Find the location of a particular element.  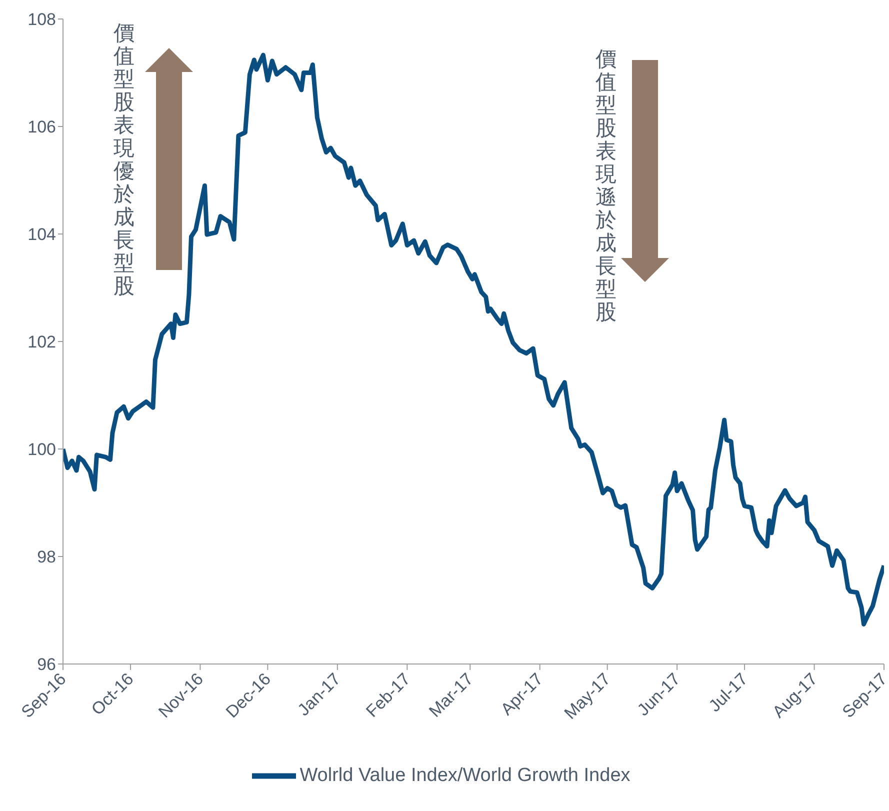

text: 價值型股表現優於成長型股 is located at coordinates (124, 160).